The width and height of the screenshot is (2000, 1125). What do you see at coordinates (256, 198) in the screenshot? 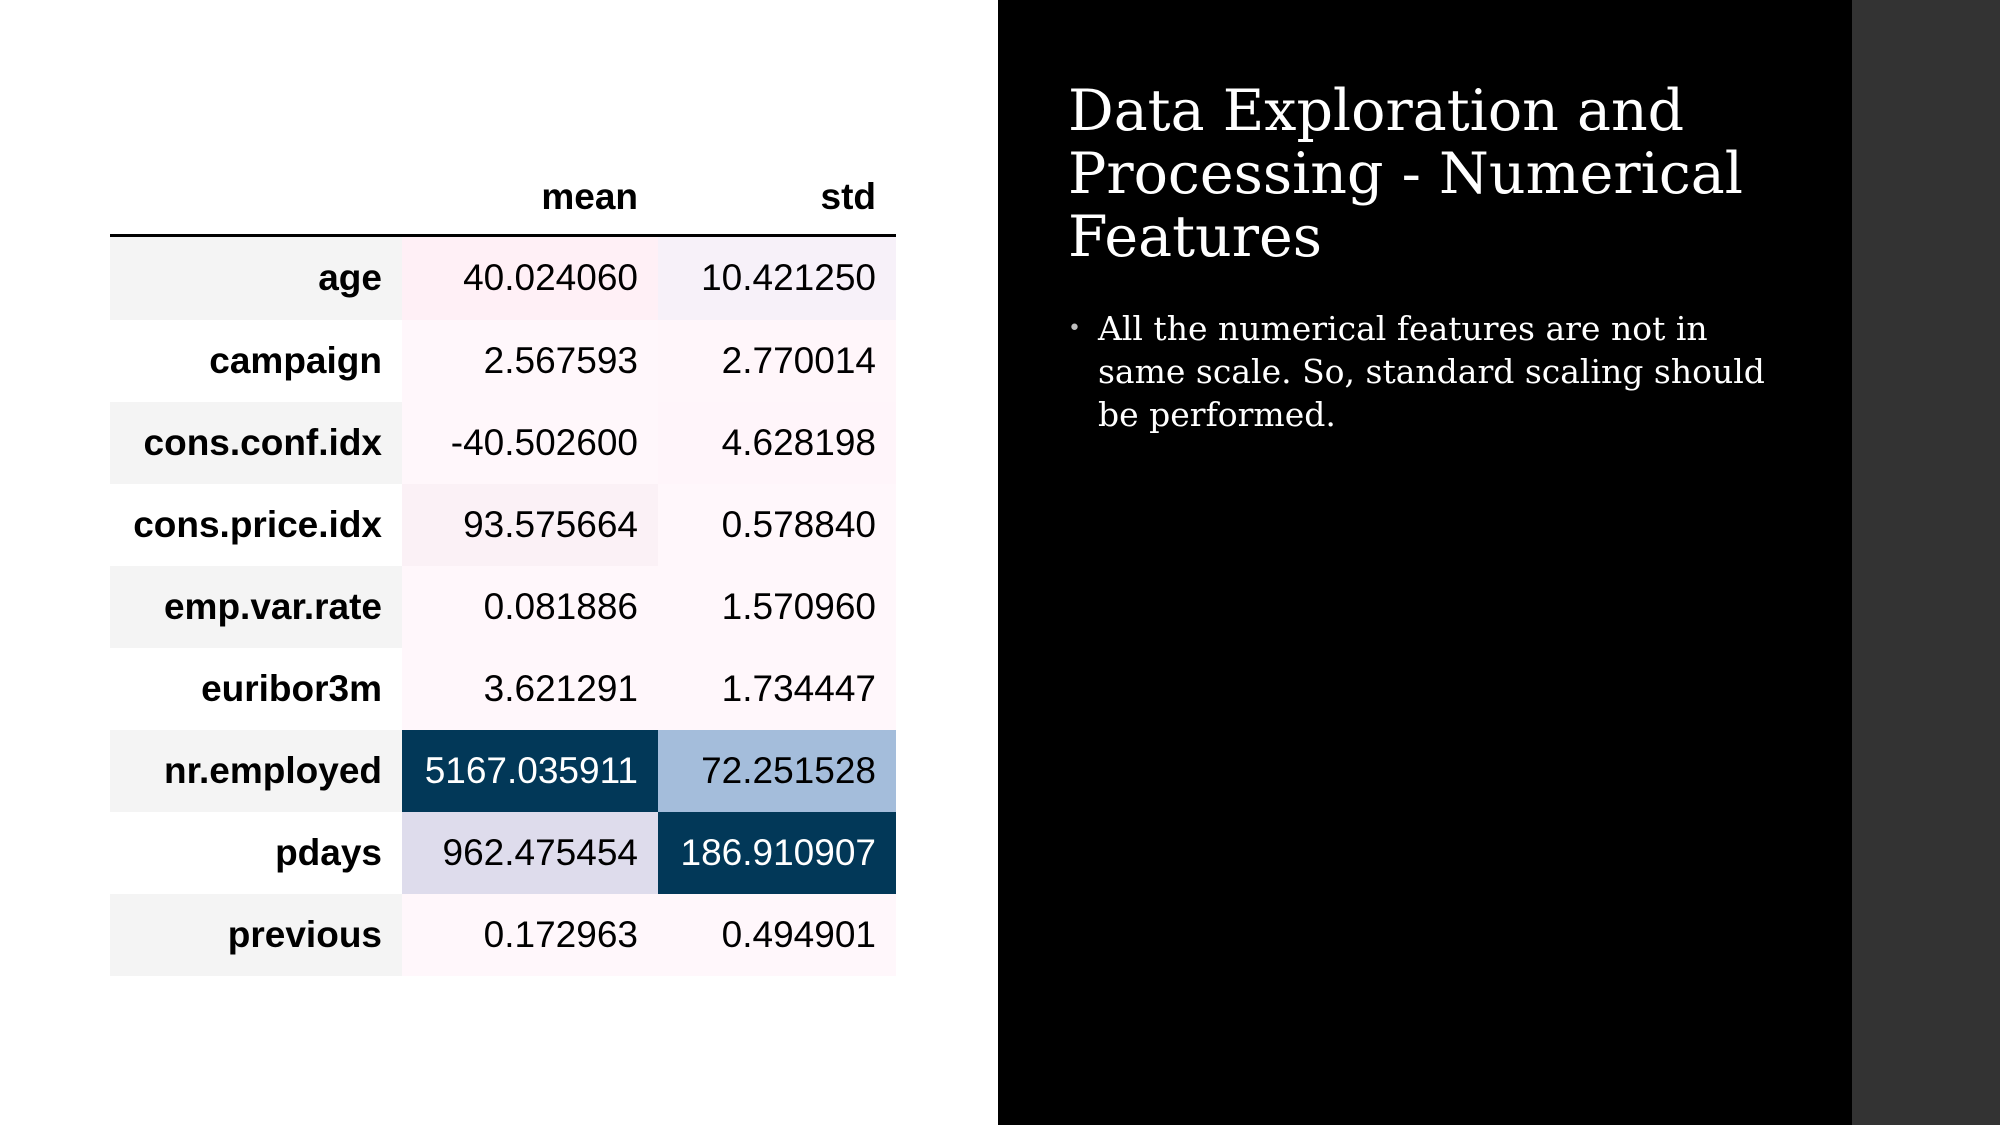
I see `table-corner-cell` at bounding box center [256, 198].